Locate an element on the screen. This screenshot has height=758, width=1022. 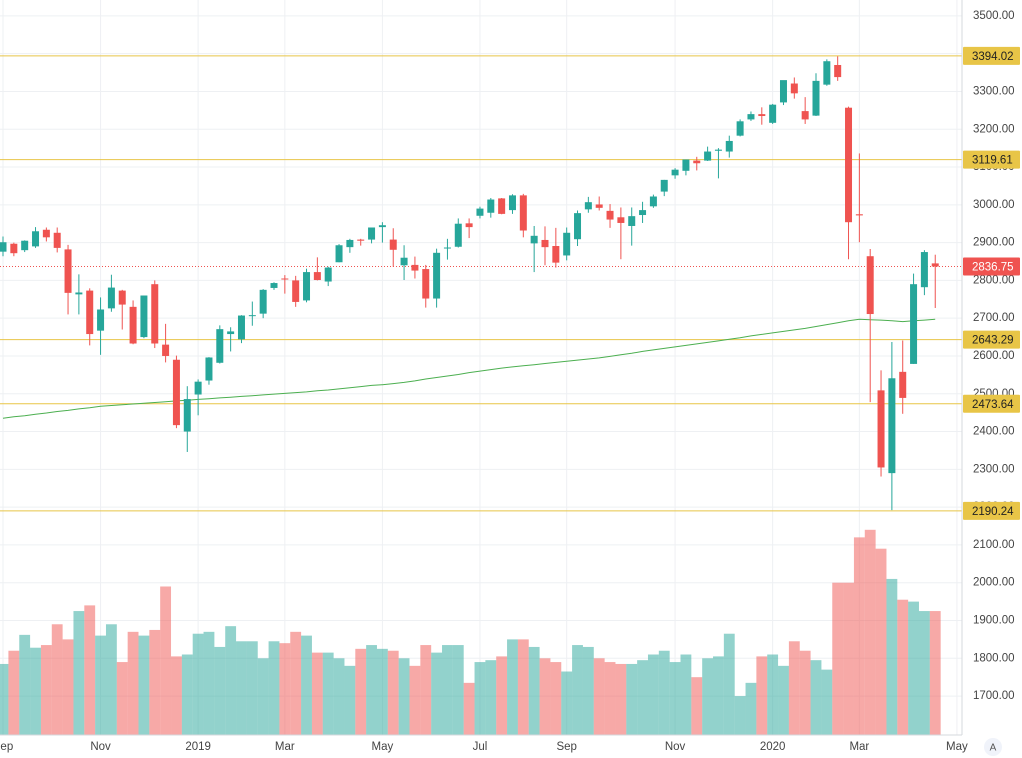
y-tick-label: 3500.00 is located at coordinates (994, 16).